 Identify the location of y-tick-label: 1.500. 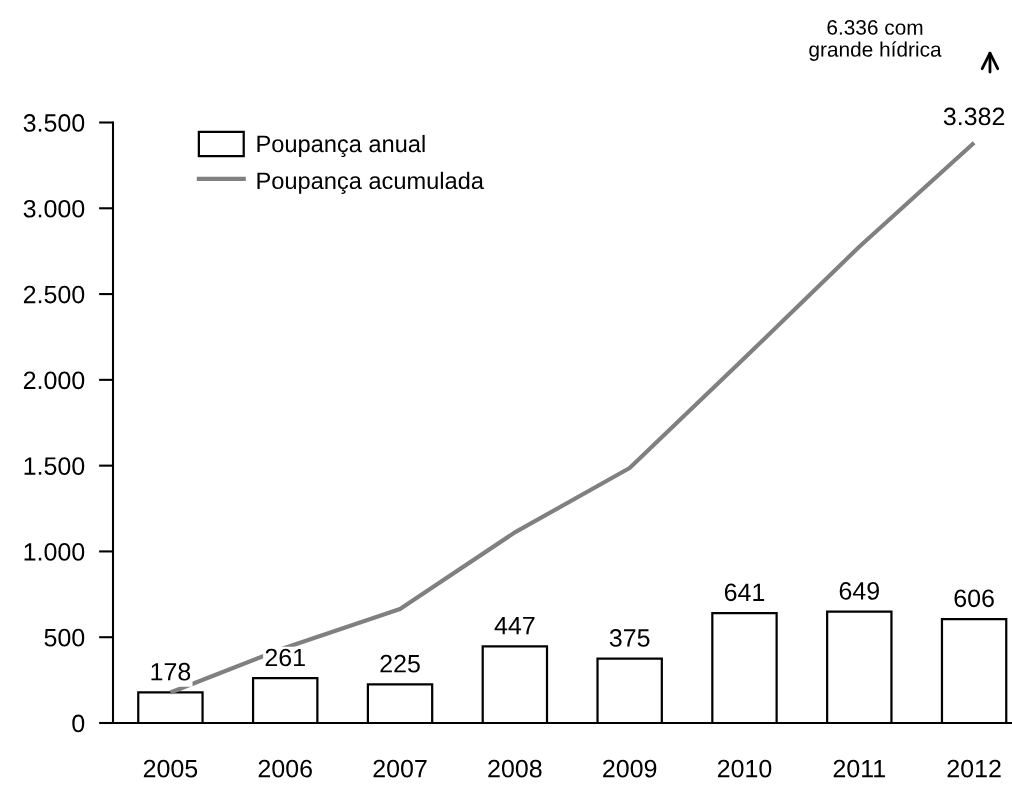
(54, 466).